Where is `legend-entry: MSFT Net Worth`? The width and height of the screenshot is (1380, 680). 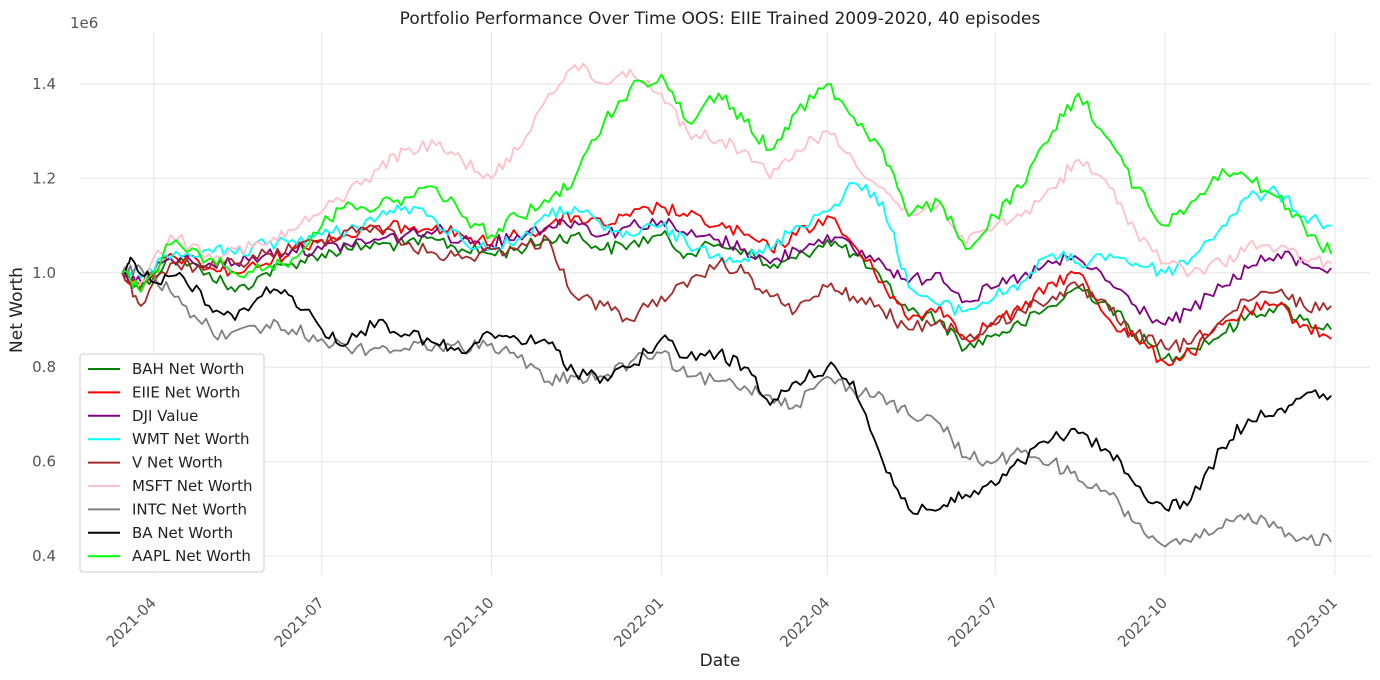
legend-entry: MSFT Net Worth is located at coordinates (192, 486).